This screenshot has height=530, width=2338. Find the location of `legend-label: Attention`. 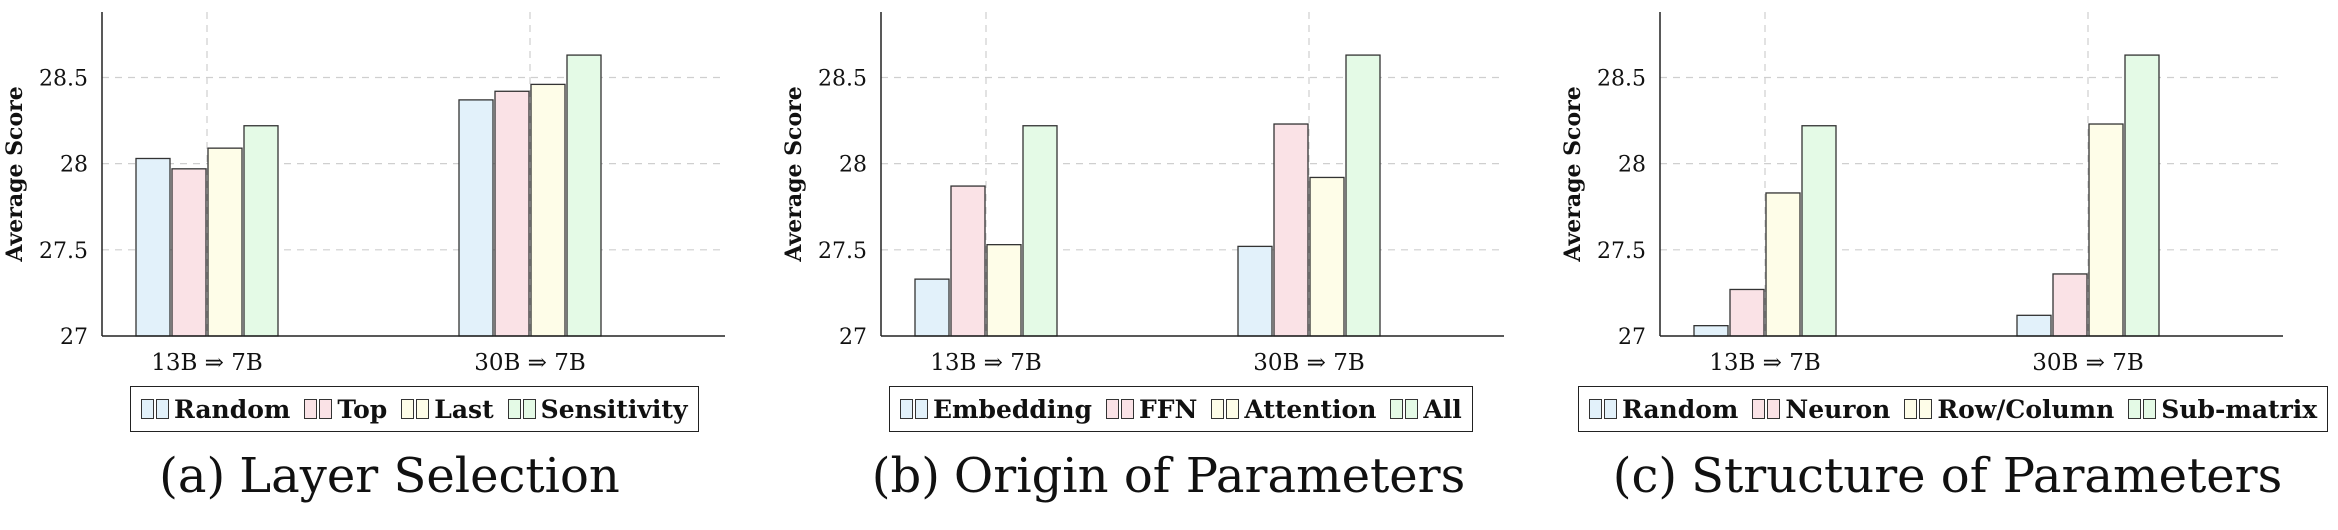

legend-label: Attention is located at coordinates (1310, 409).